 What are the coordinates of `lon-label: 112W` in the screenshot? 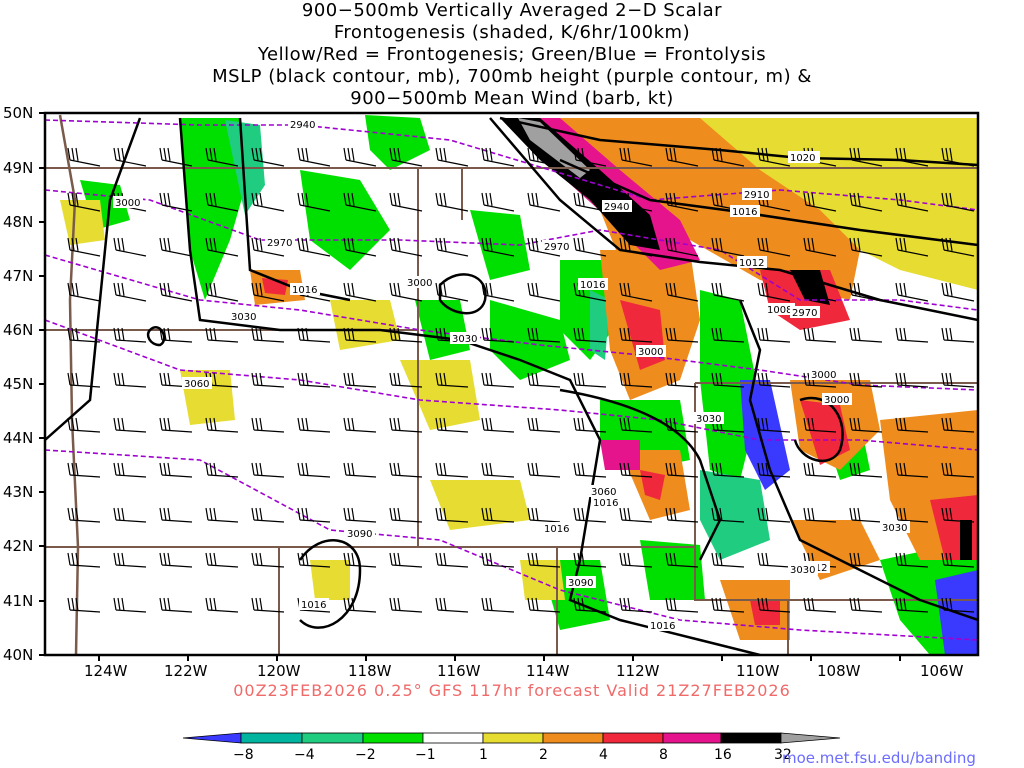 It's located at (638, 671).